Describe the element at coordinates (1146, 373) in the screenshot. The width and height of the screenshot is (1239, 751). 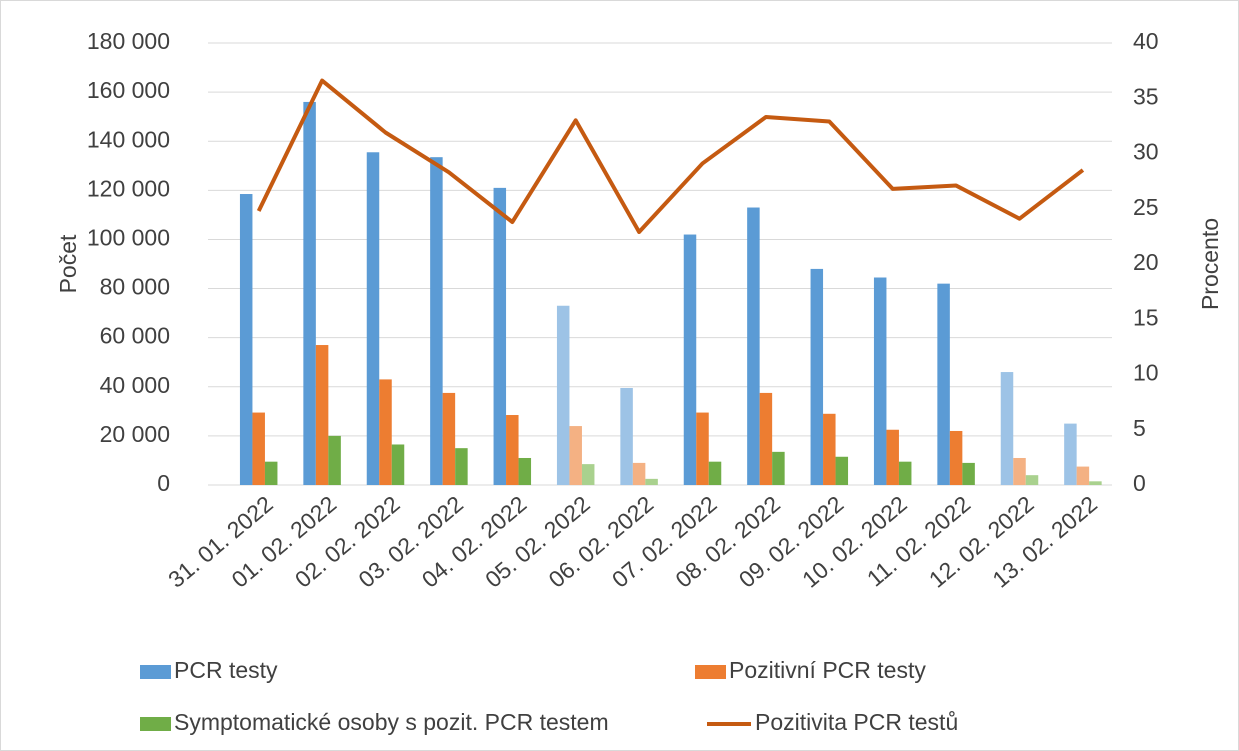
I see `y2-tick-label: 10` at that location.